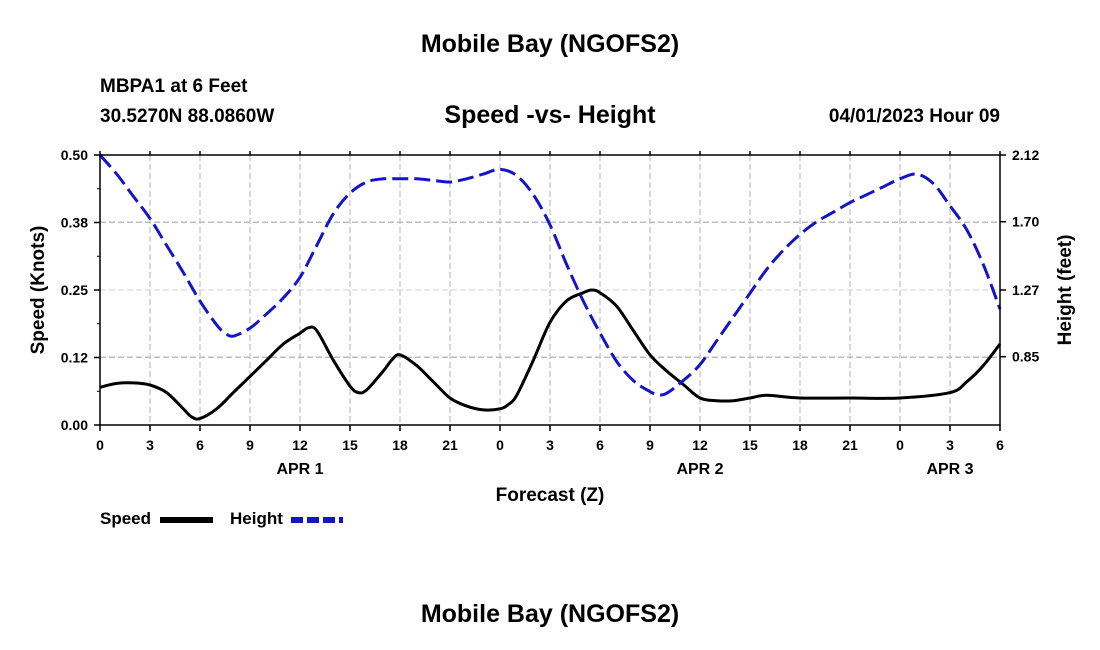 This screenshot has height=650, width=1100. I want to click on chart-title: Speed -vs- Height, so click(550, 115).